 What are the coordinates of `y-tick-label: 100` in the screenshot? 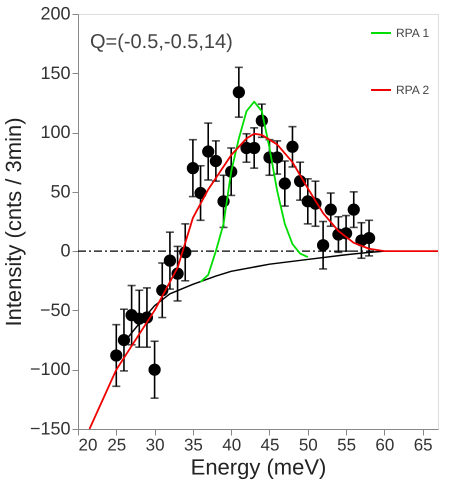 It's located at (55, 132).